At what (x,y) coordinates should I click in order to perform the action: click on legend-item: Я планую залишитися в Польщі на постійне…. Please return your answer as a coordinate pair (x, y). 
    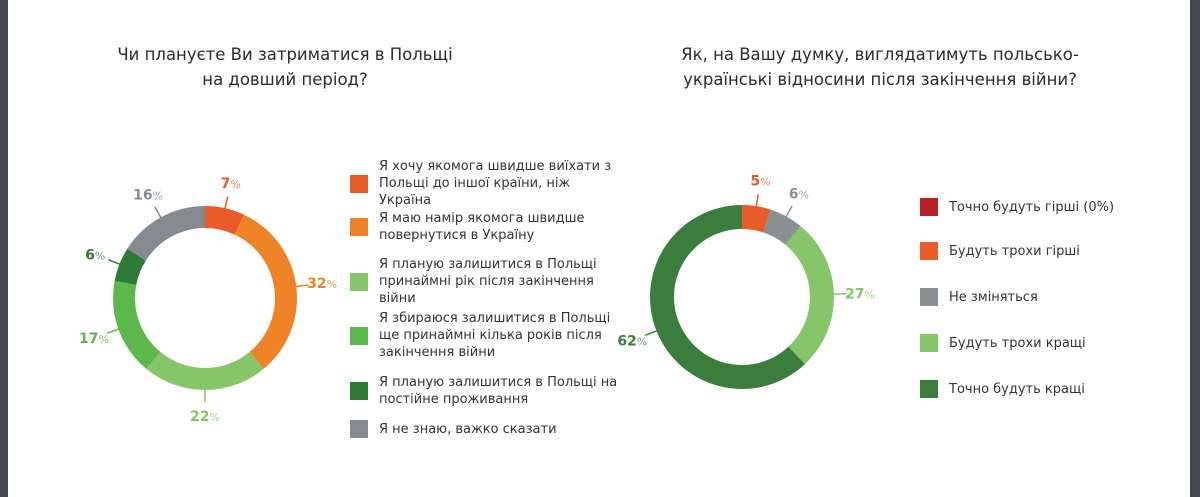
    Looking at the image, I should click on (484, 391).